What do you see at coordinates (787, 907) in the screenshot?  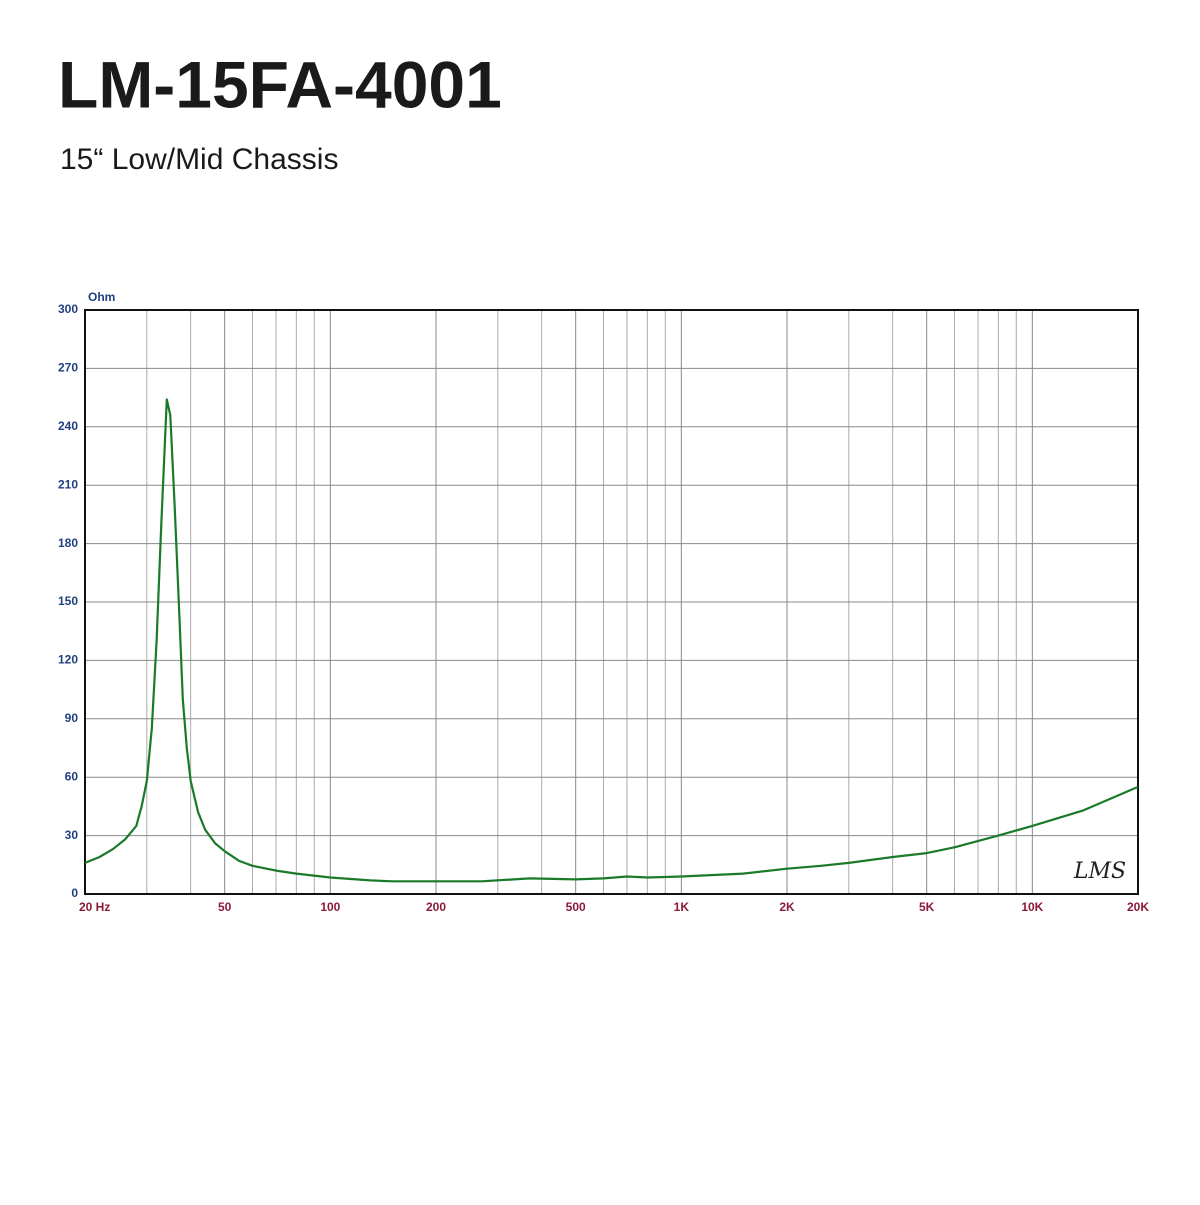 I see `x-tick-label: 2K` at bounding box center [787, 907].